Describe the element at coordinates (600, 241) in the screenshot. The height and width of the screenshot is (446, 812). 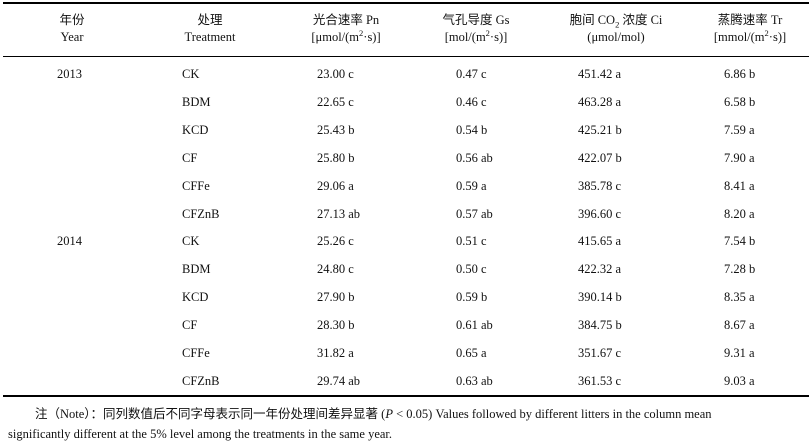
I see `cell-ci: 415.65 a` at that location.